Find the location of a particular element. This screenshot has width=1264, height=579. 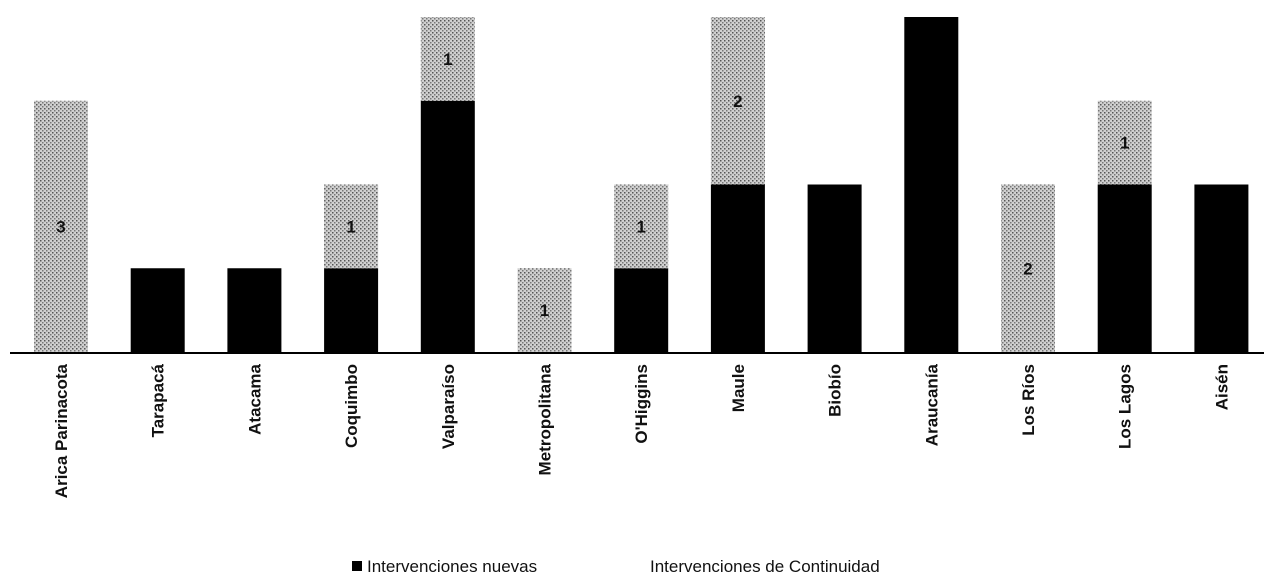

x-tick-label-biobio: Biobío is located at coordinates (835, 390).